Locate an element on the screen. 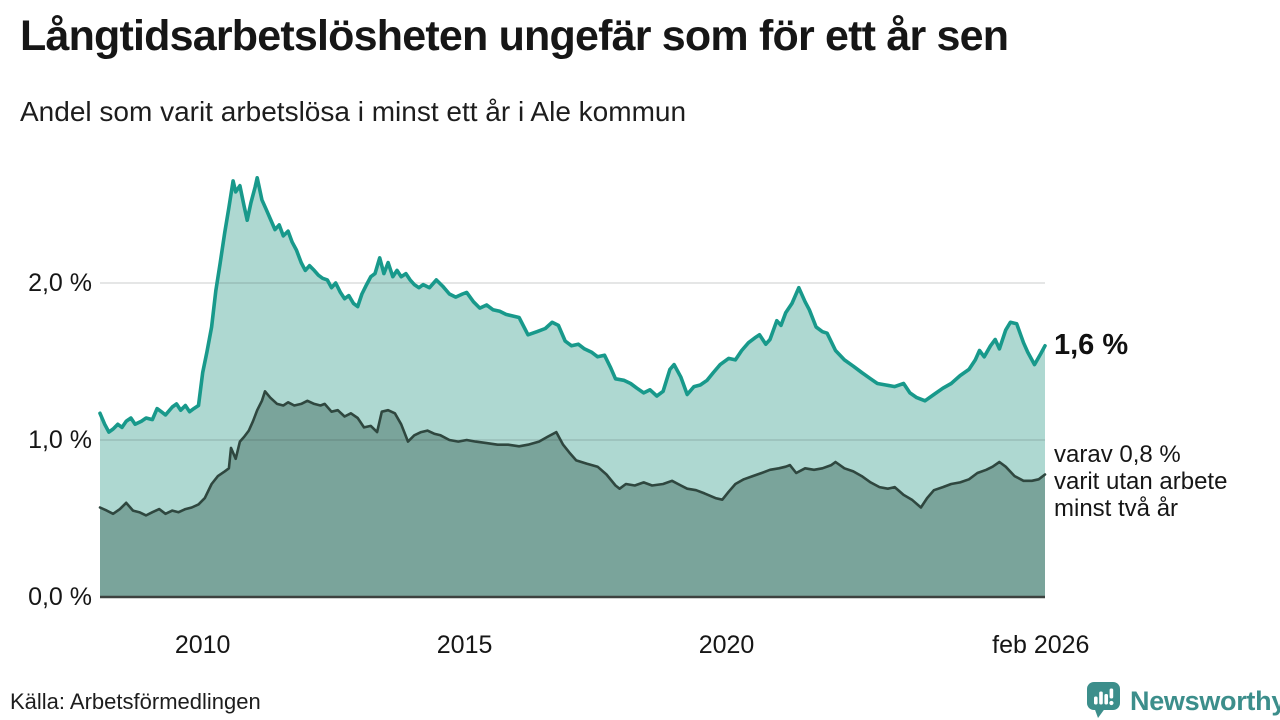  newsworthy-wordmark: Newsworthy is located at coordinates (1205, 701).